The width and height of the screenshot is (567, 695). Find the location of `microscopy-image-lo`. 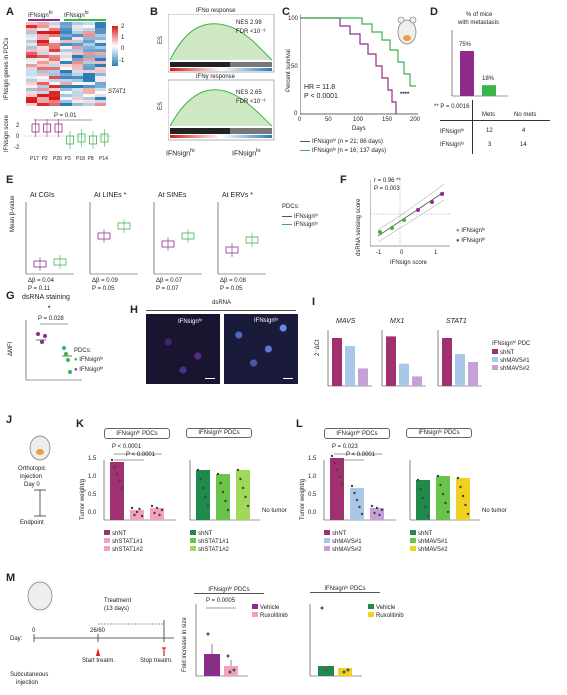

microscopy-image-lo is located at coordinates (261, 349).